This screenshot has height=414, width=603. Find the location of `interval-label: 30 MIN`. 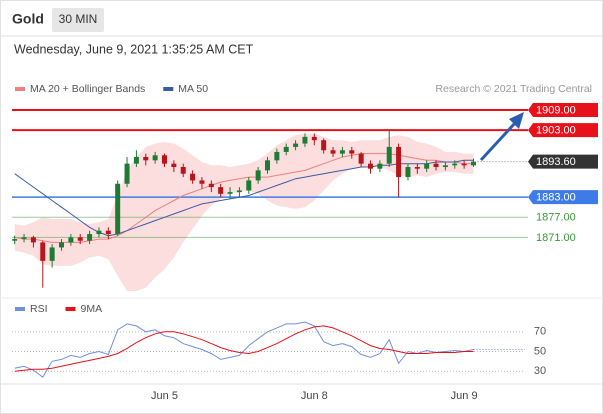

interval-label: 30 MIN is located at coordinates (78, 19).